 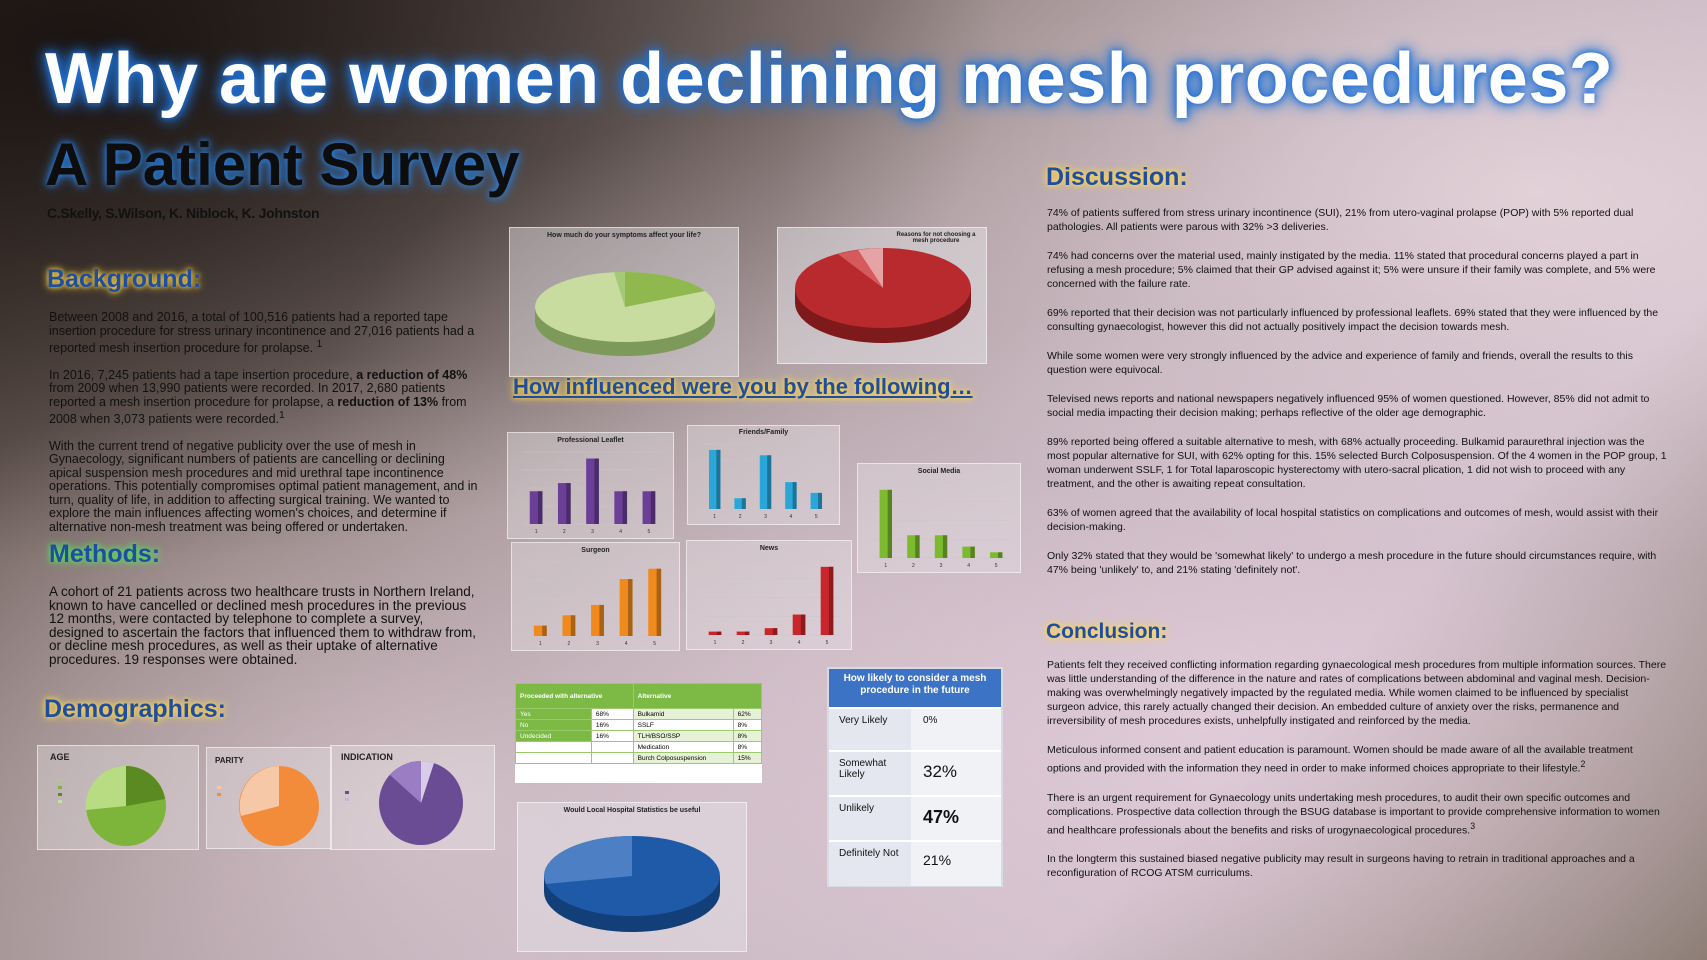 I want to click on parity-pie-chart, so click(x=268, y=806).